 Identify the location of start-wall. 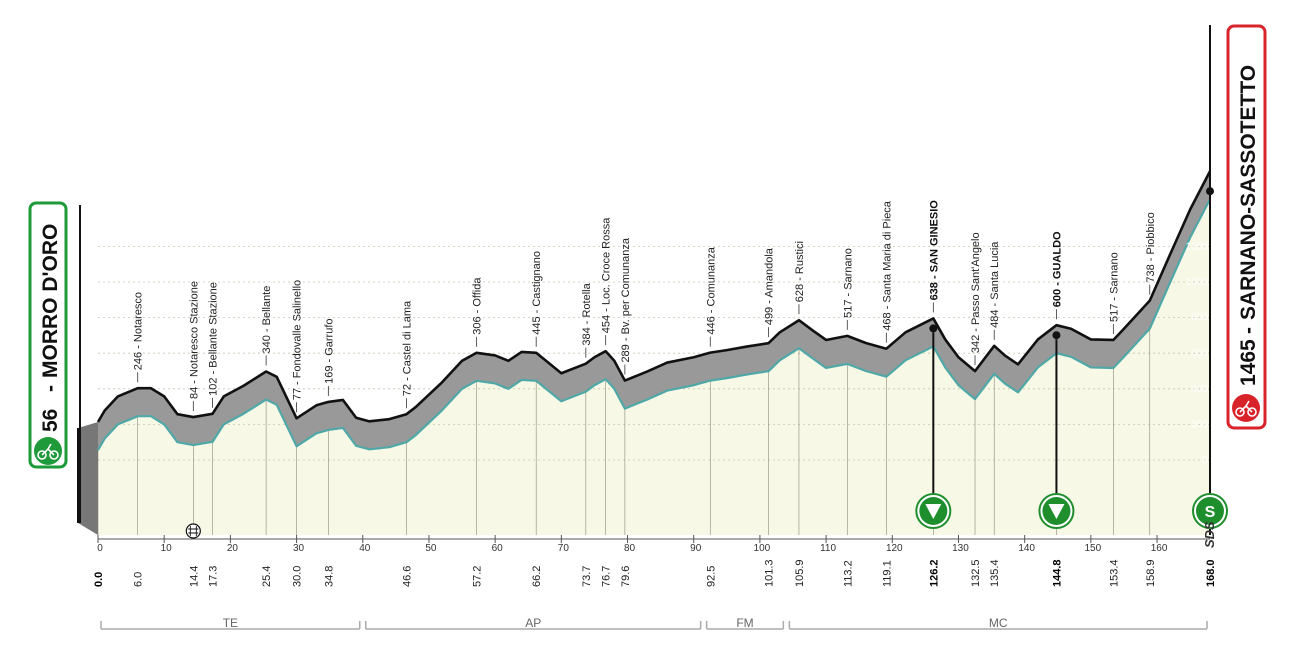
(88, 478).